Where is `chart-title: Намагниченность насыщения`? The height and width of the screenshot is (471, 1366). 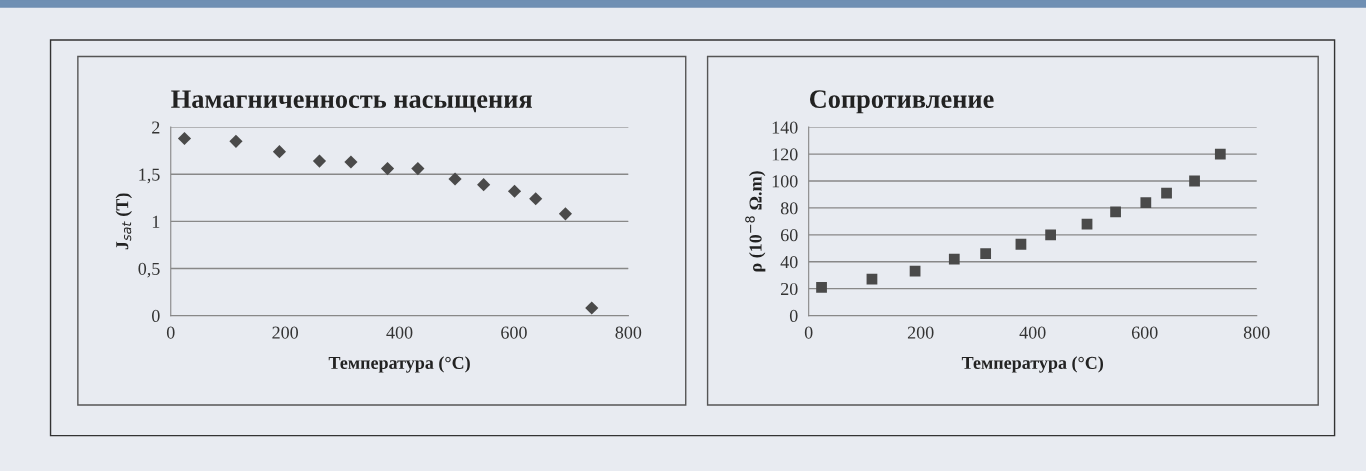 chart-title: Намагниченность насыщения is located at coordinates (351, 101).